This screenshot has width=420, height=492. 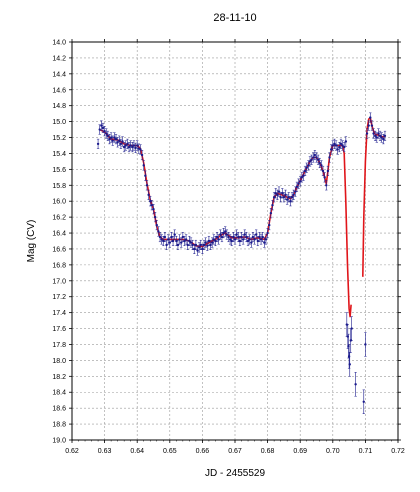 What do you see at coordinates (373, 196) in the screenshot?
I see `fit-curve-segment` at bounding box center [373, 196].